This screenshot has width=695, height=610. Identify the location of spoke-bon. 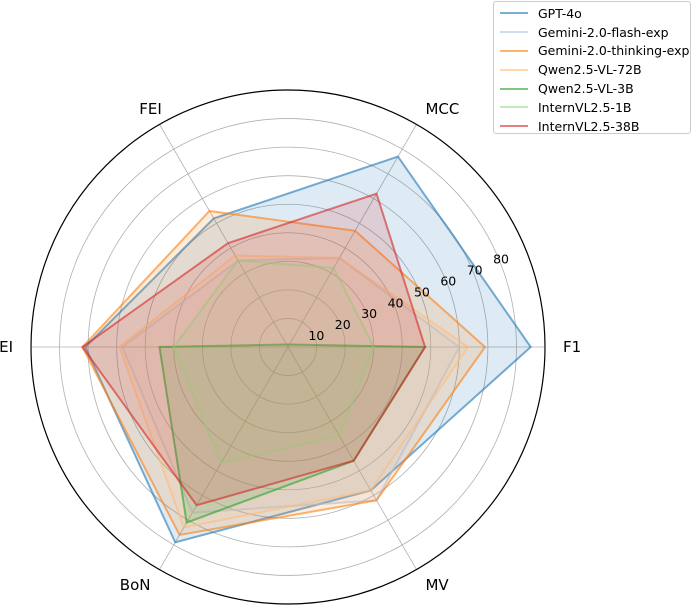
(224, 458).